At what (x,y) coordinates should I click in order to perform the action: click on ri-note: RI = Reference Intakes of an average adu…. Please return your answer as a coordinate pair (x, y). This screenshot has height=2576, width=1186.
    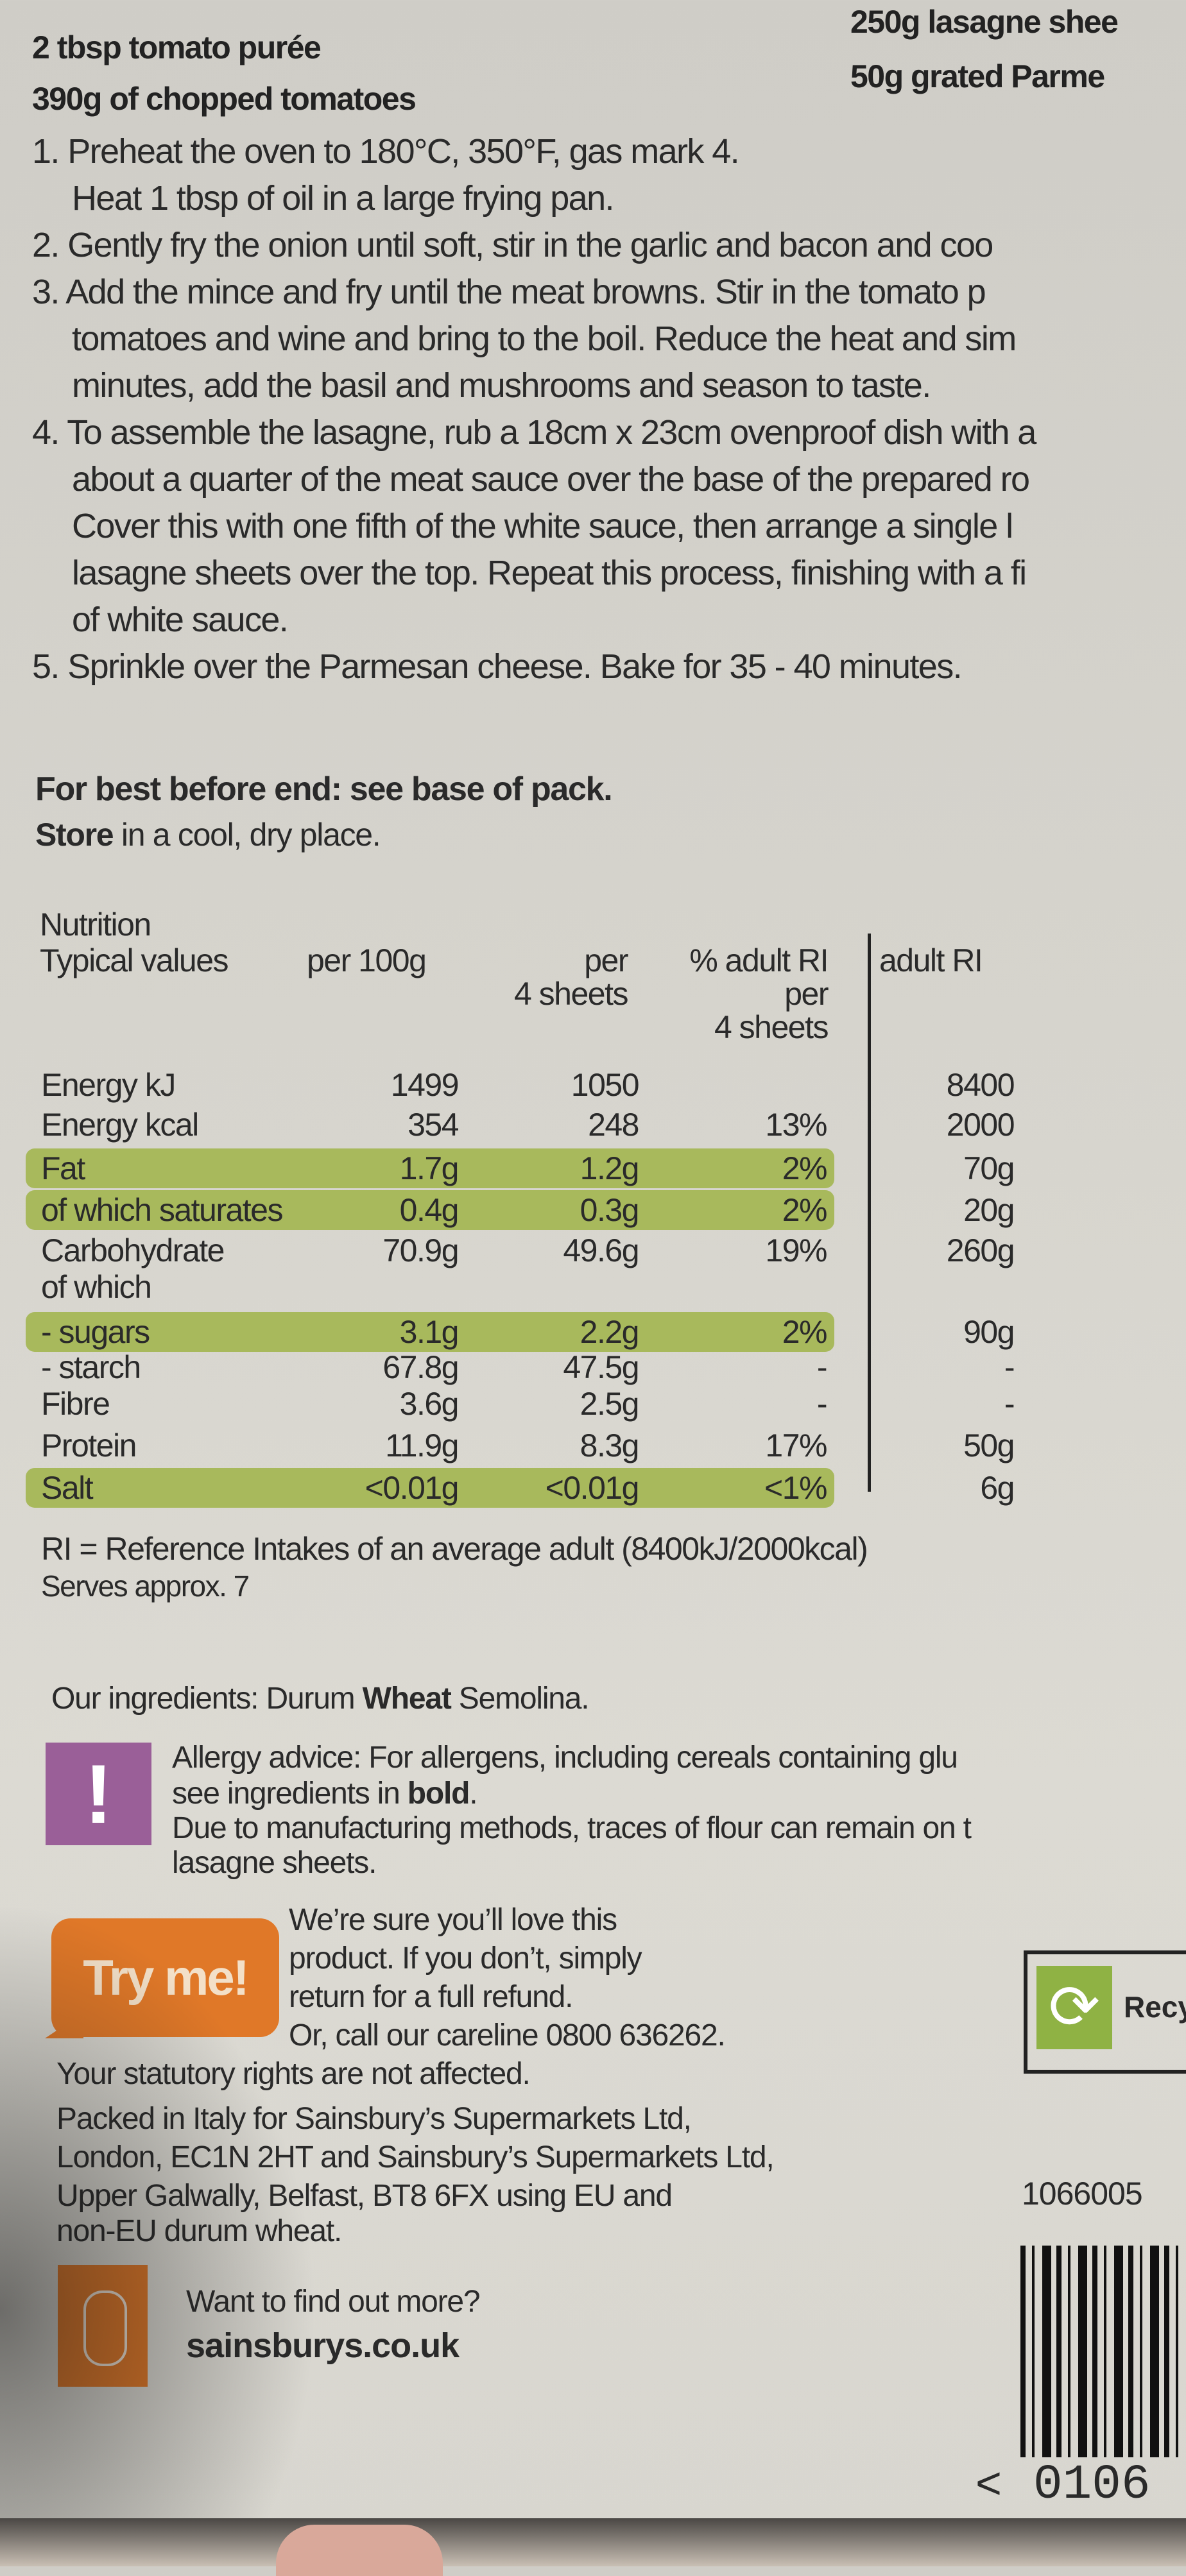
    Looking at the image, I should click on (454, 1549).